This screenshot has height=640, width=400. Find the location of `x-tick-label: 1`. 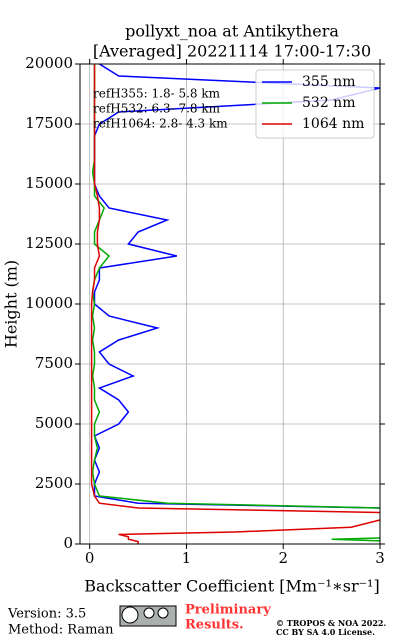

x-tick-label: 1 is located at coordinates (187, 558).